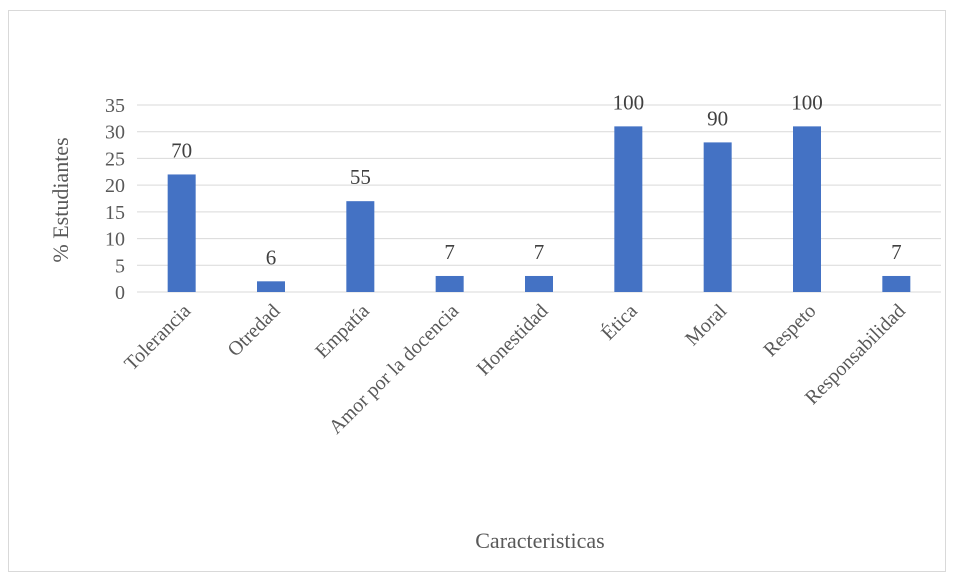 This screenshot has height=581, width=956. What do you see at coordinates (115, 240) in the screenshot?
I see `y-tick-label: 10` at bounding box center [115, 240].